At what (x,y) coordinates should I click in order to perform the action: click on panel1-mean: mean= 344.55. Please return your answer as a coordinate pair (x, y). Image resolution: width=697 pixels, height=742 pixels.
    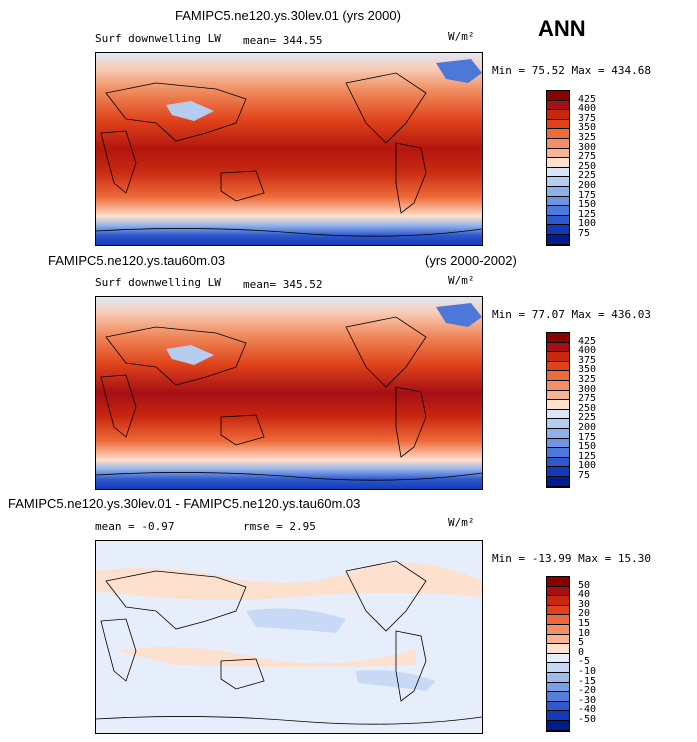
    Looking at the image, I should click on (283, 40).